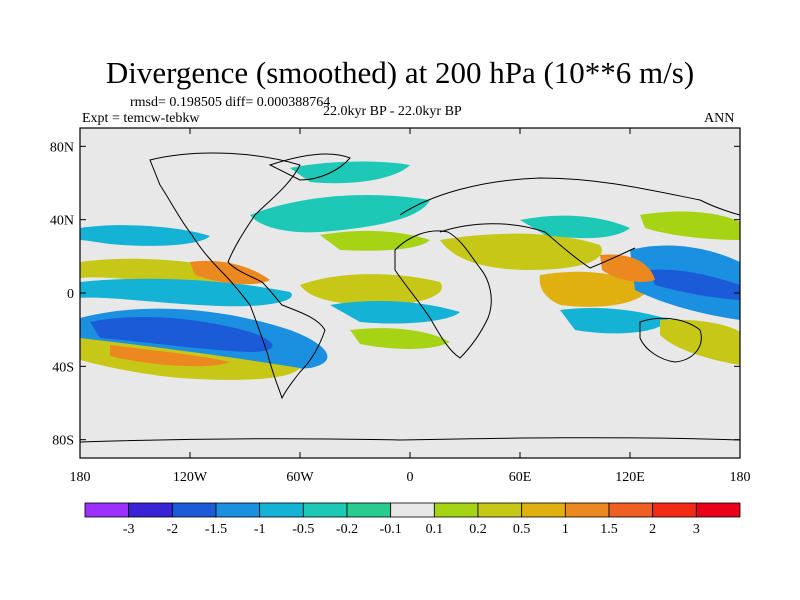 Image resolution: width=800 pixels, height=600 pixels. I want to click on colorbar-label: 3, so click(696, 529).